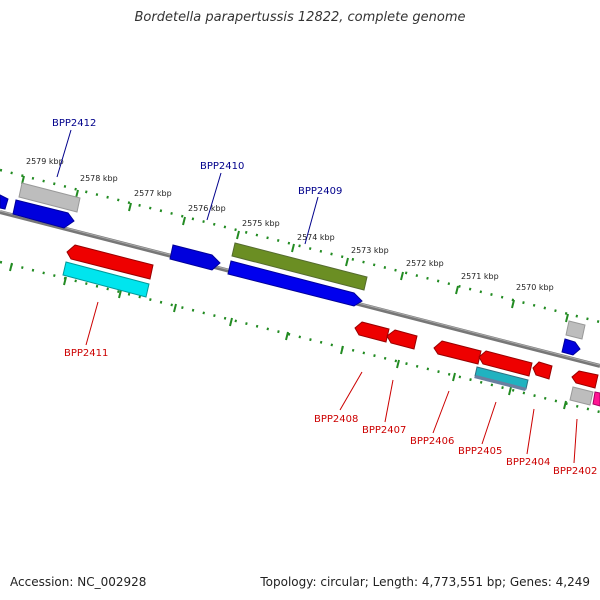 Image resolution: width=600 pixels, height=600 pixels. What do you see at coordinates (99, 178) in the screenshot?
I see `kbp-label: 2578 kbp` at bounding box center [99, 178].